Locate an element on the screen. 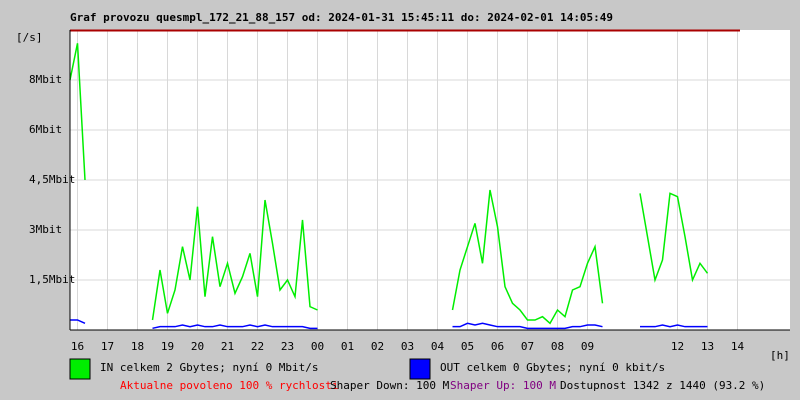  x-tick-label: 17 is located at coordinates (107, 346).